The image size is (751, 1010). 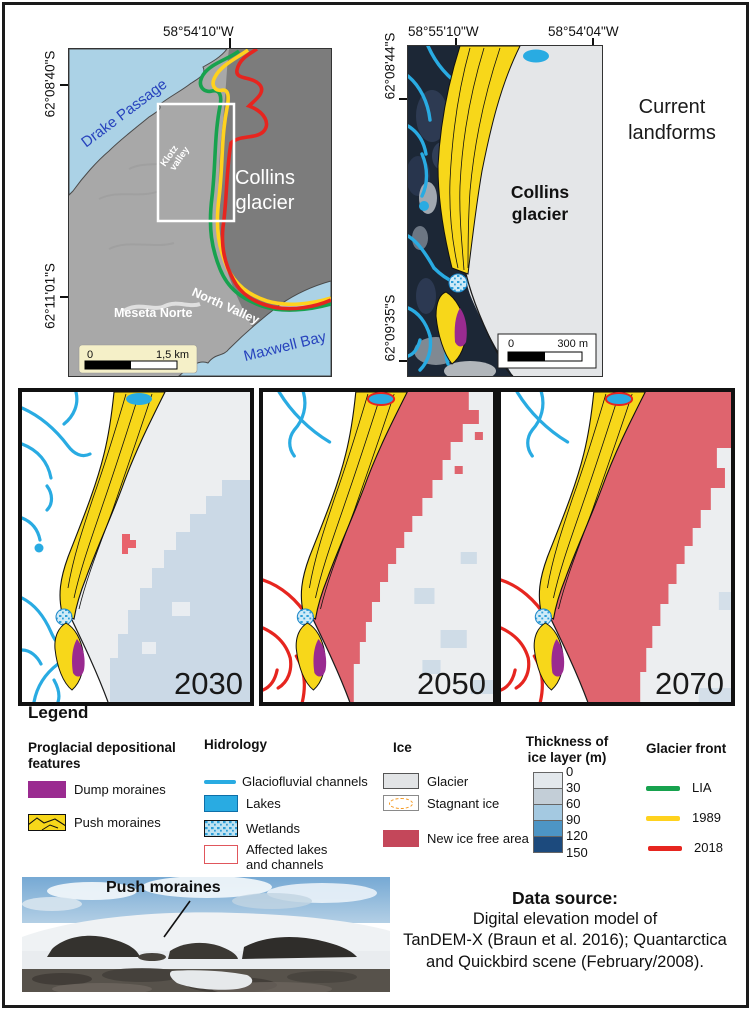 What do you see at coordinates (390, 66) in the screenshot?
I see `landforms-coord-left-top: 62°08'44"S` at bounding box center [390, 66].